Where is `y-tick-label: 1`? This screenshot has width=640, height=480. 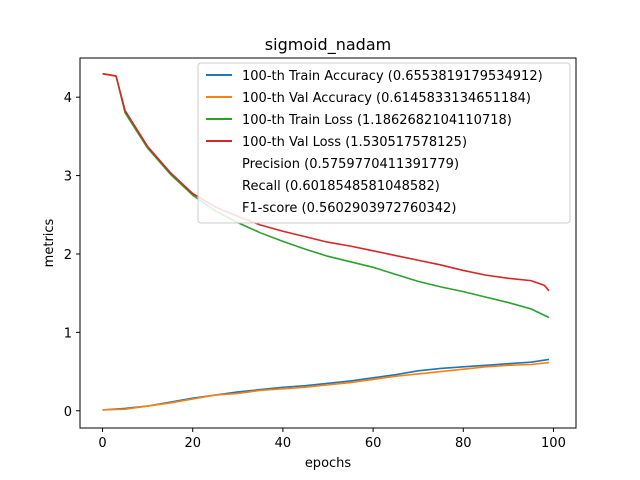 y-tick-label: 1 is located at coordinates (68, 333).